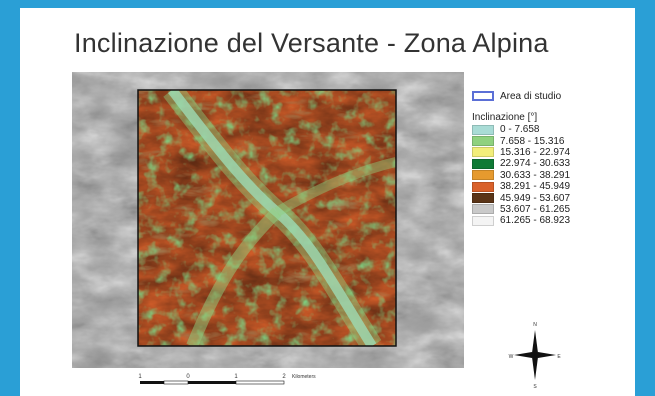 The height and width of the screenshot is (396, 655). What do you see at coordinates (552, 129) in the screenshot?
I see `legend-class-row: 0 - 7.658` at bounding box center [552, 129].